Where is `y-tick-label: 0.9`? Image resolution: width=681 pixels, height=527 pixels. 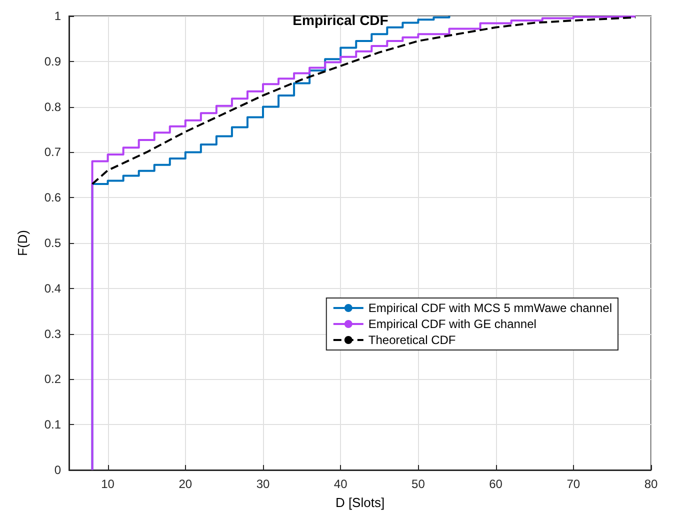 y-tick-label: 0.9 is located at coordinates (53, 61).